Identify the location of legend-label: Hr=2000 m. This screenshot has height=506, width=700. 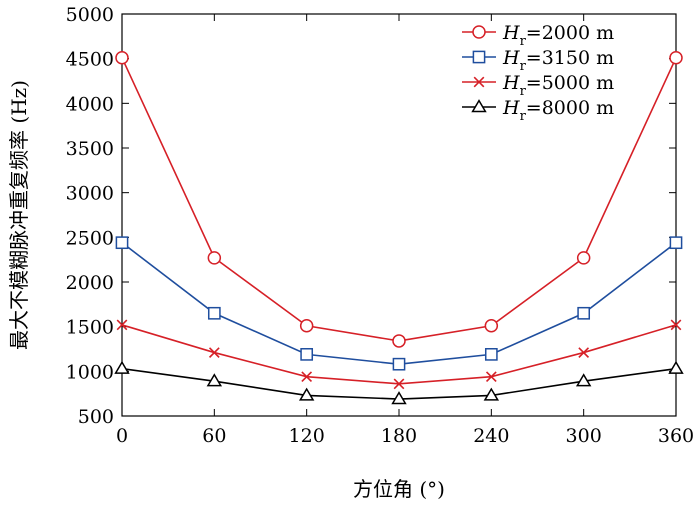
(558, 35).